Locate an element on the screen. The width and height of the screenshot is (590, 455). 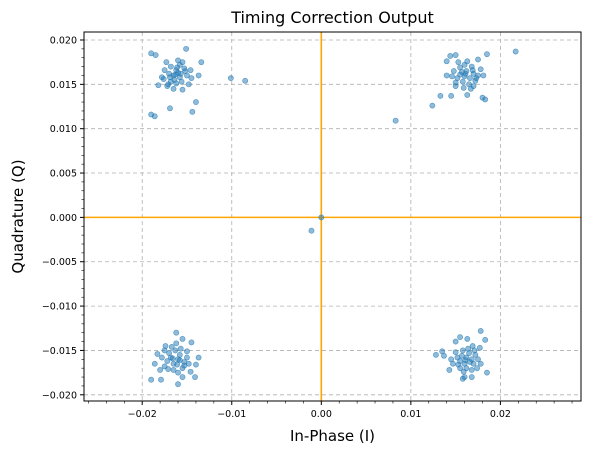
y-tick-label: −0.010 is located at coordinates (59, 307).